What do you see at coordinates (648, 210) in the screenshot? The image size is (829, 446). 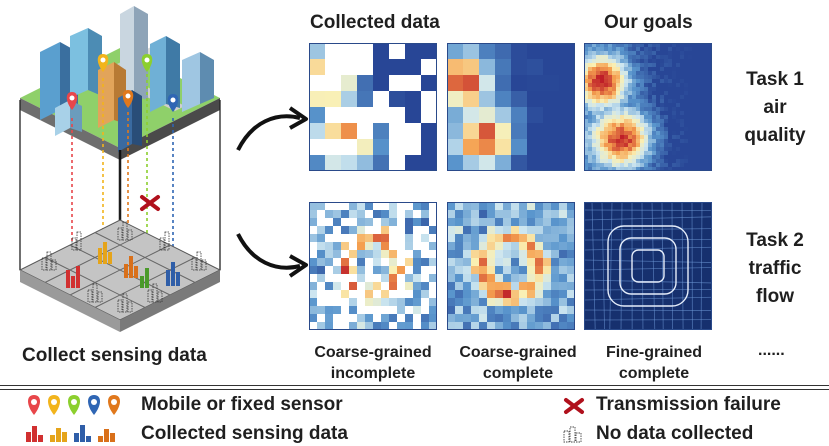 I see `road-line` at bounding box center [648, 210].